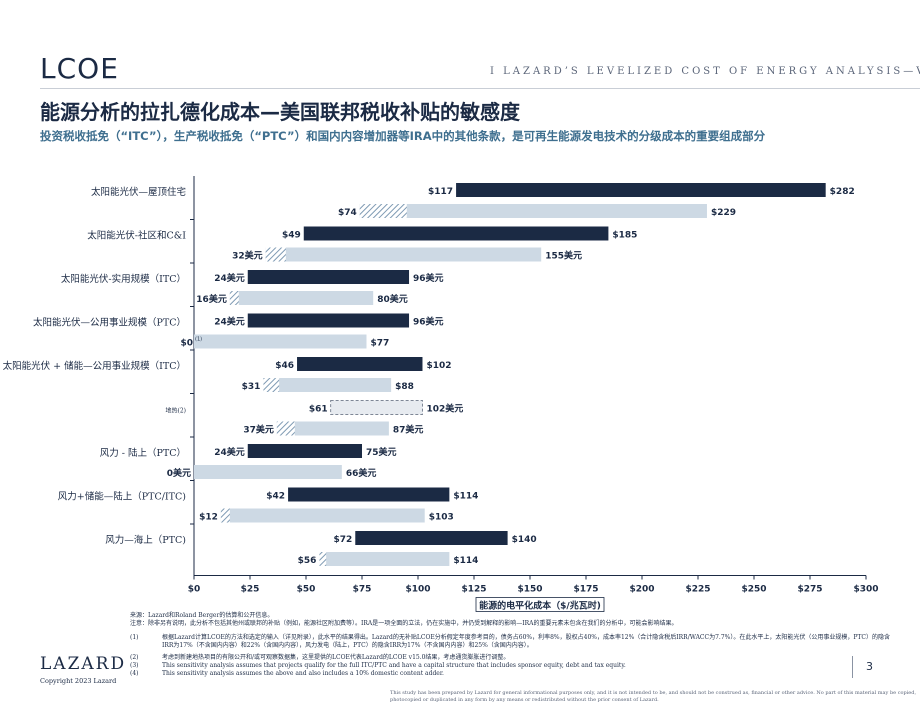 This screenshot has width=920, height=711. Describe the element at coordinates (524, 540) in the screenshot. I see `unsubsidized-high-label: $140` at that location.